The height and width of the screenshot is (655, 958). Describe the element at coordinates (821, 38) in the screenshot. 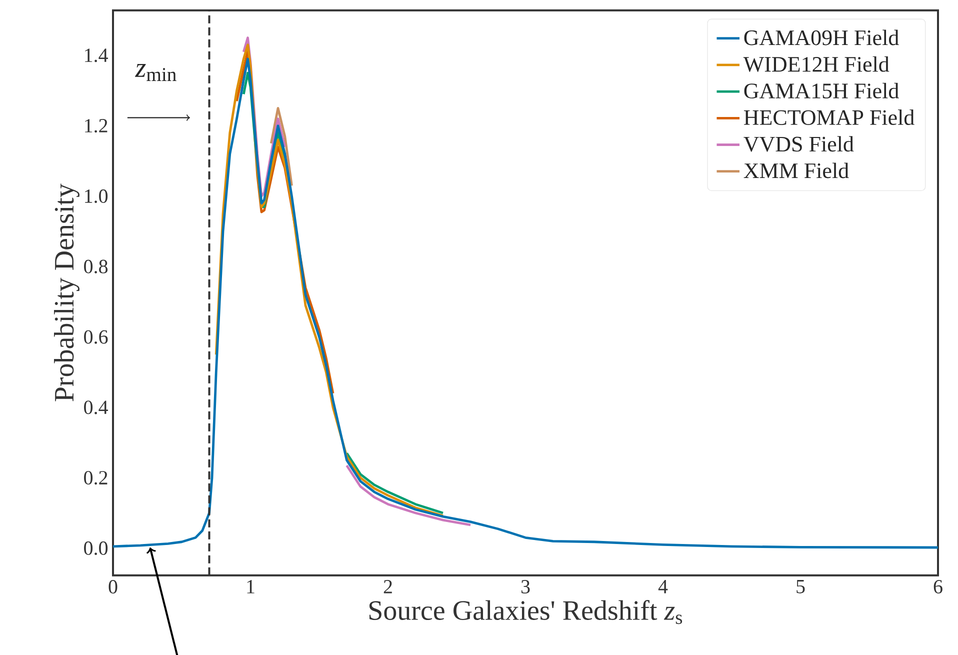

I see `legend-label: GAMA09H Field` at that location.